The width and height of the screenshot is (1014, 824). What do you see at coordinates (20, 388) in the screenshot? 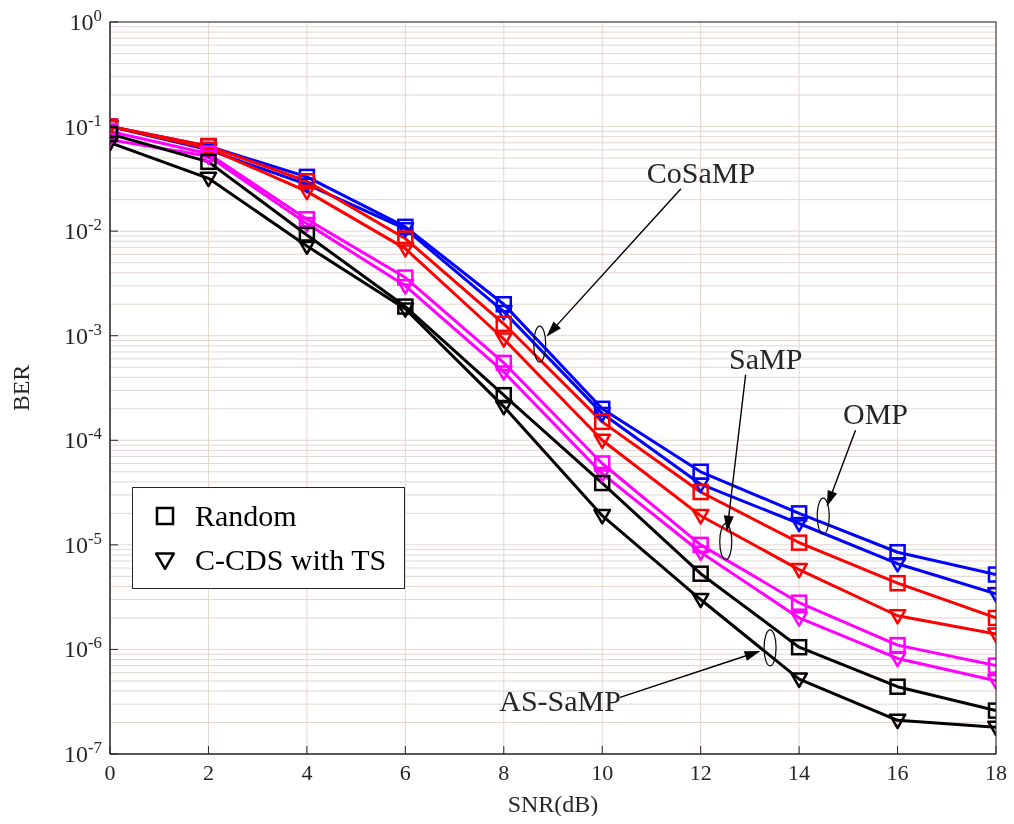
I see `y-axis-title: BER` at bounding box center [20, 388].